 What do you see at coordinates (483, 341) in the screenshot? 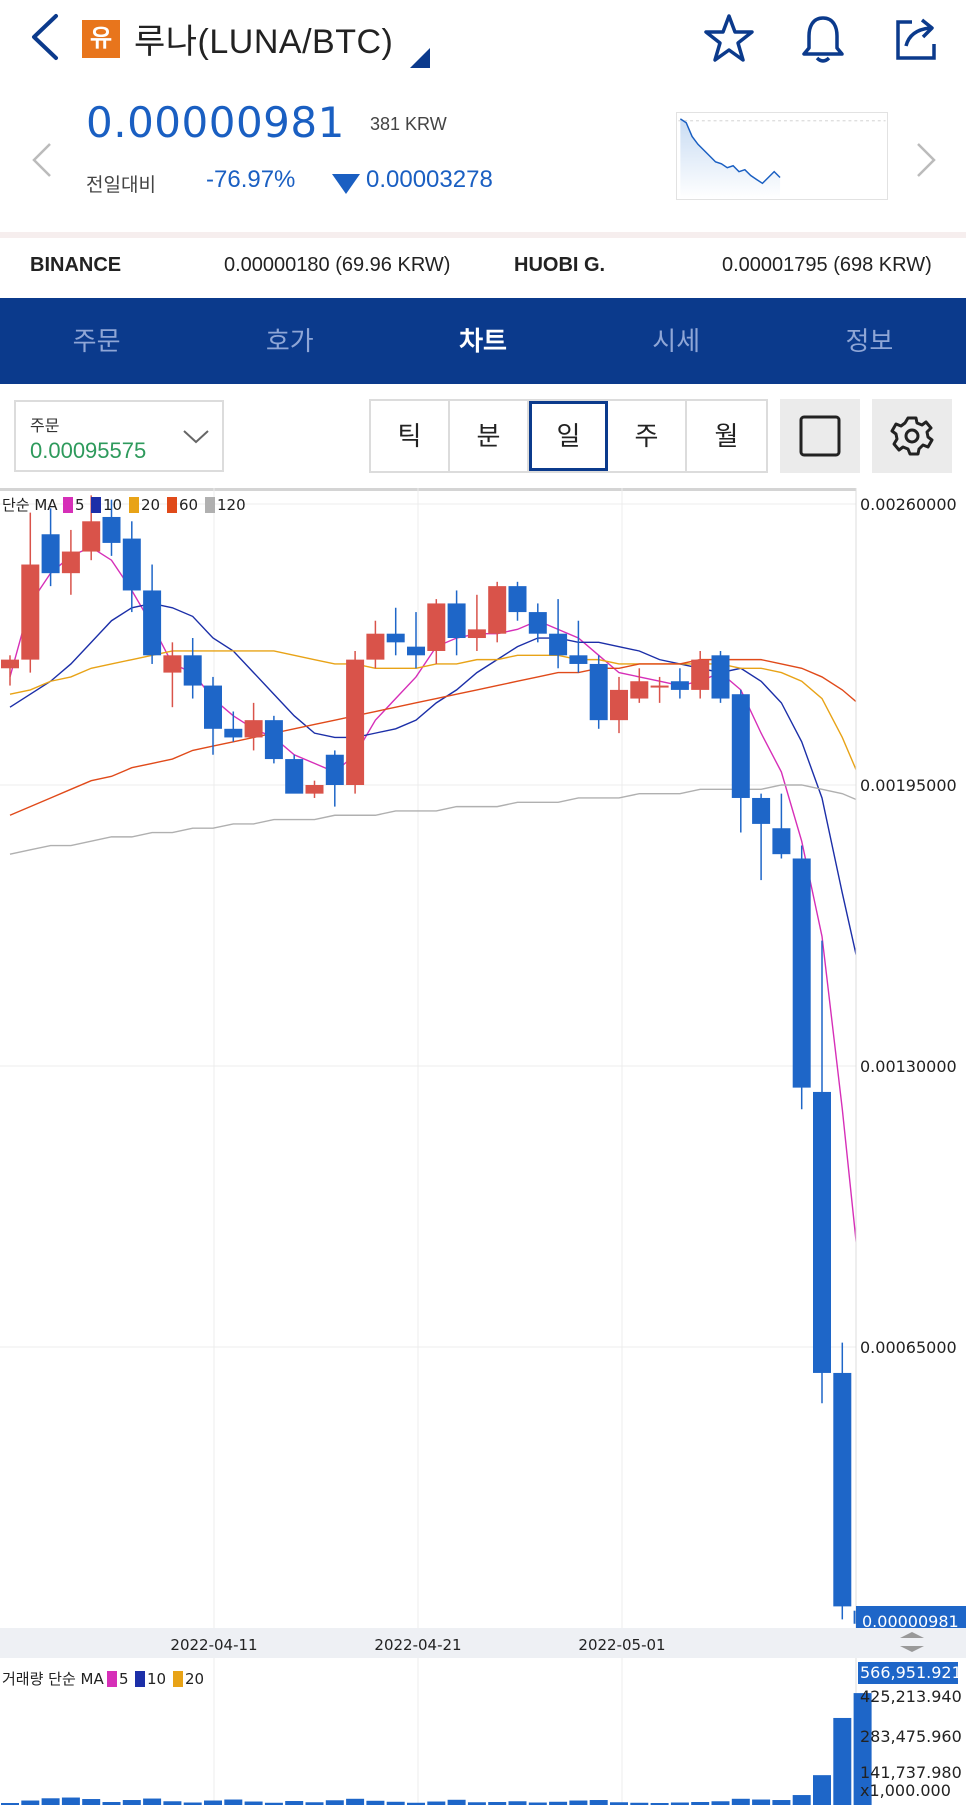
I see `tab-chart: 차트` at bounding box center [483, 341].